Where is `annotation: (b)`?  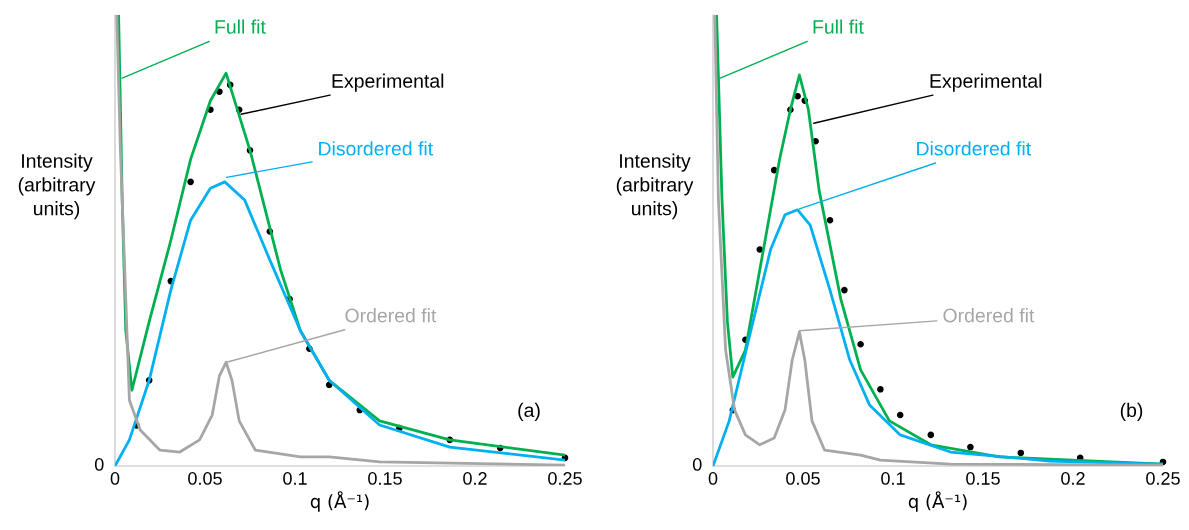 annotation: (b) is located at coordinates (1131, 411).